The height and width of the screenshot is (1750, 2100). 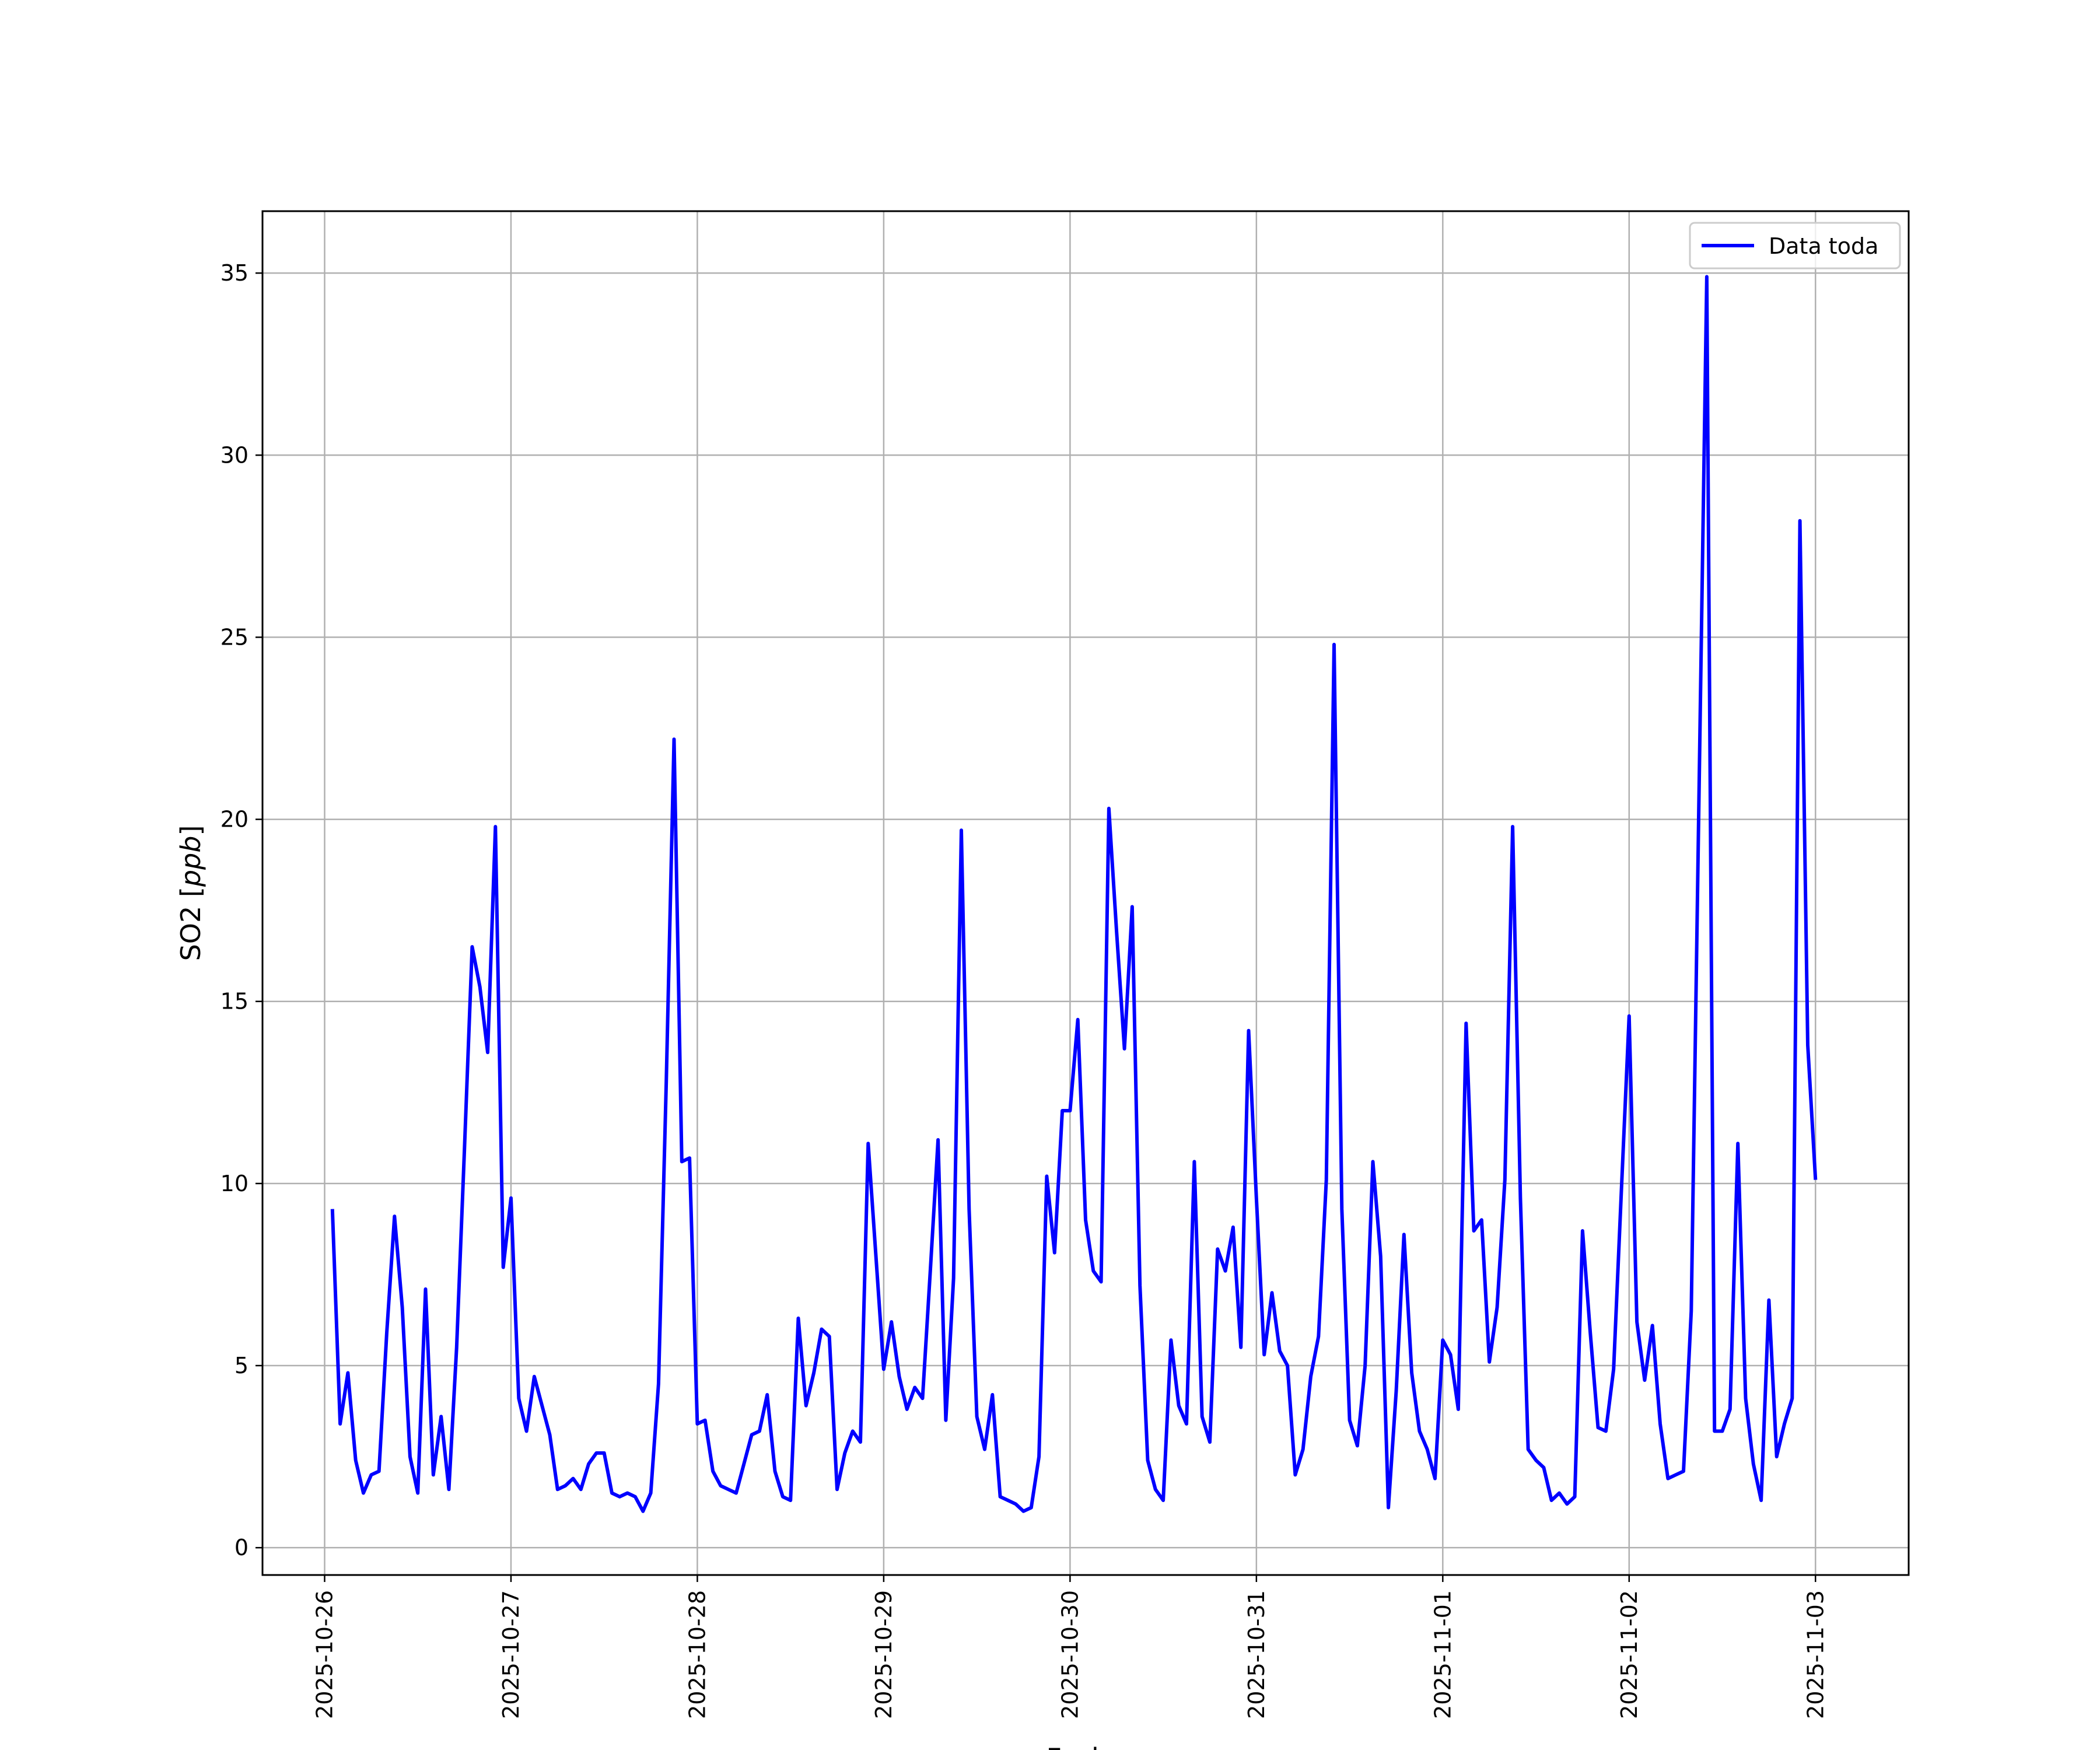 I want to click on y-tick-label: 5, so click(x=242, y=1365).